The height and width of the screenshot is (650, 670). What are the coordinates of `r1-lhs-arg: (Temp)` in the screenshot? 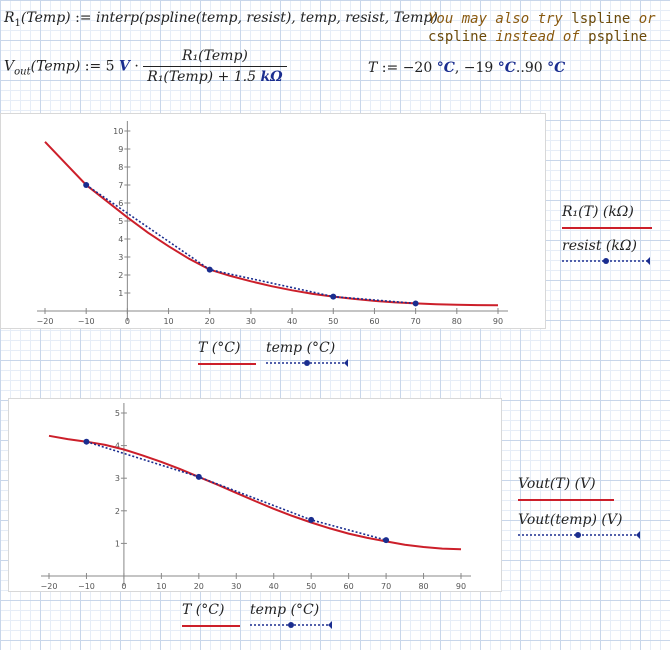 It's located at (45, 18).